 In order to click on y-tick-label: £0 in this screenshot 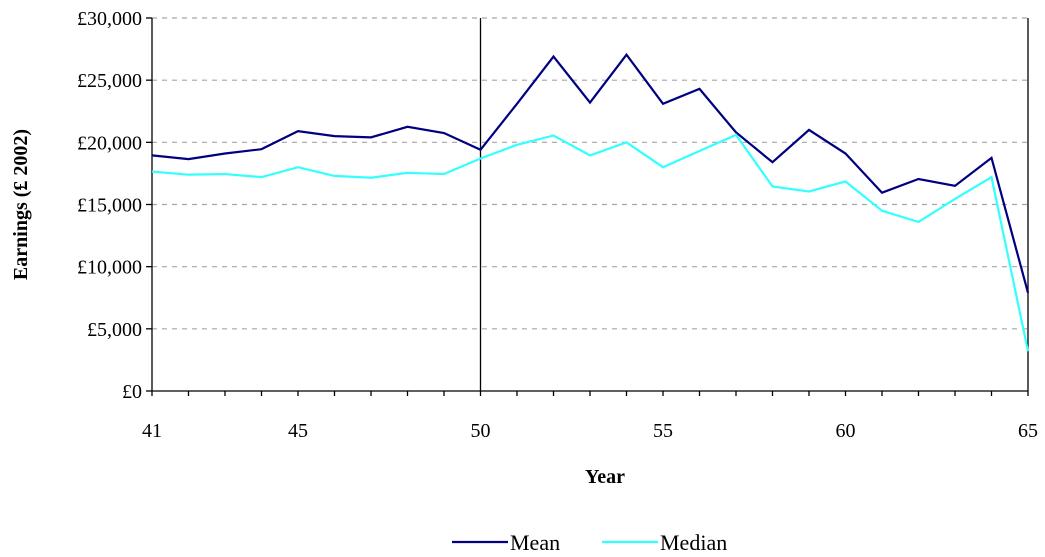, I will do `click(132, 392)`.